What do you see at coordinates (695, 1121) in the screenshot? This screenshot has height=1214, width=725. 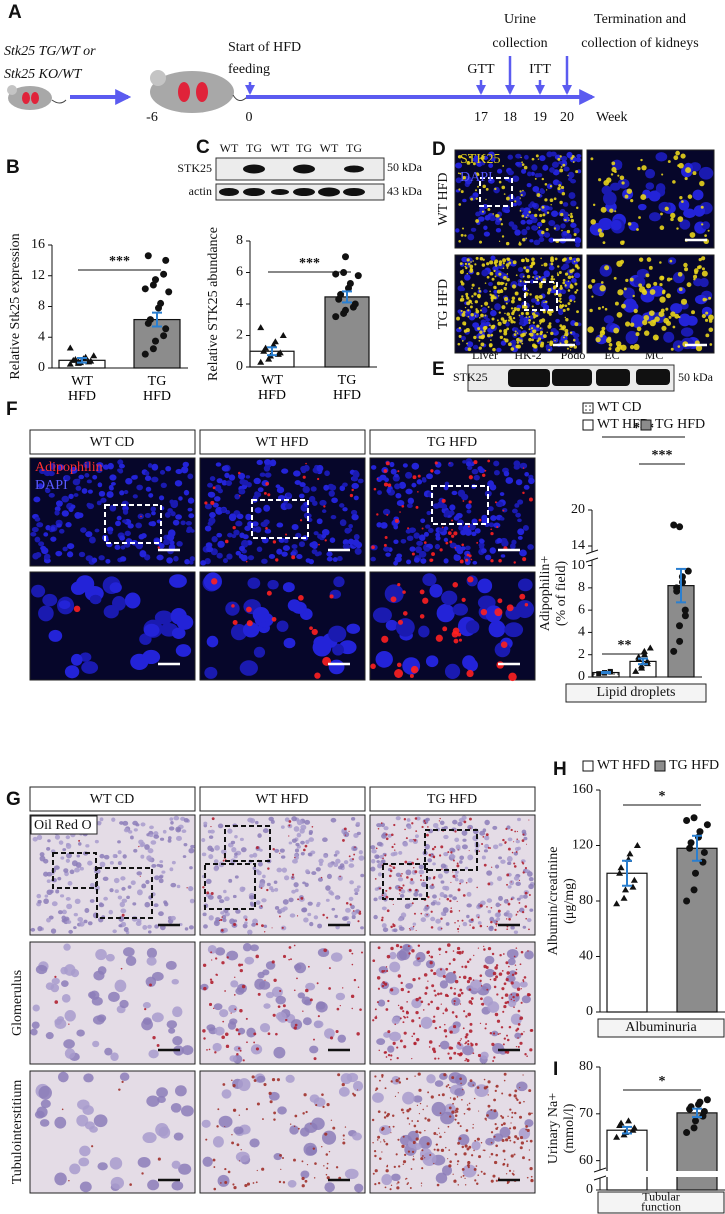 I see `data-point` at bounding box center [695, 1121].